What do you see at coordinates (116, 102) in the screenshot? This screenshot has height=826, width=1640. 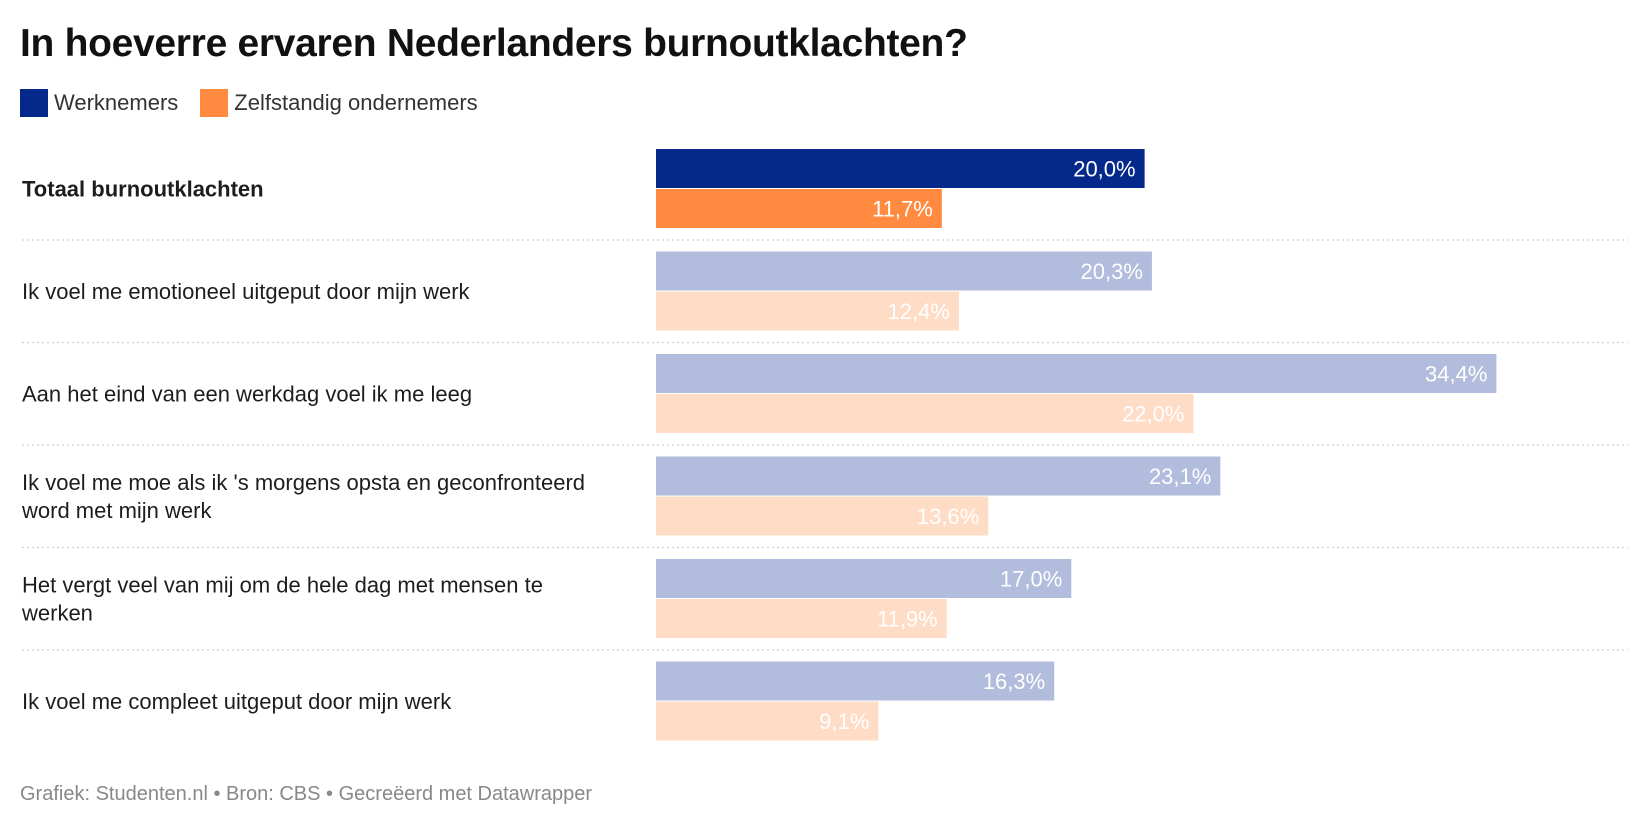 I see `legend-label-werknemers: Werknemers` at bounding box center [116, 102].